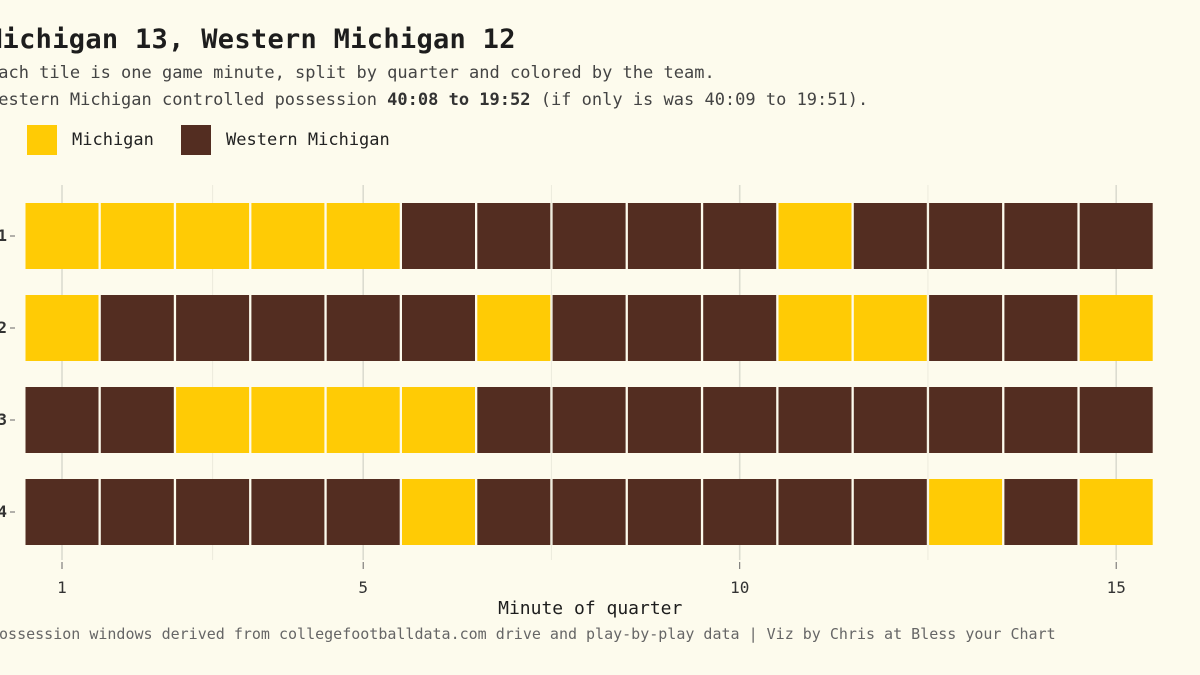  I want to click on tile-q4-m11, so click(815, 512).